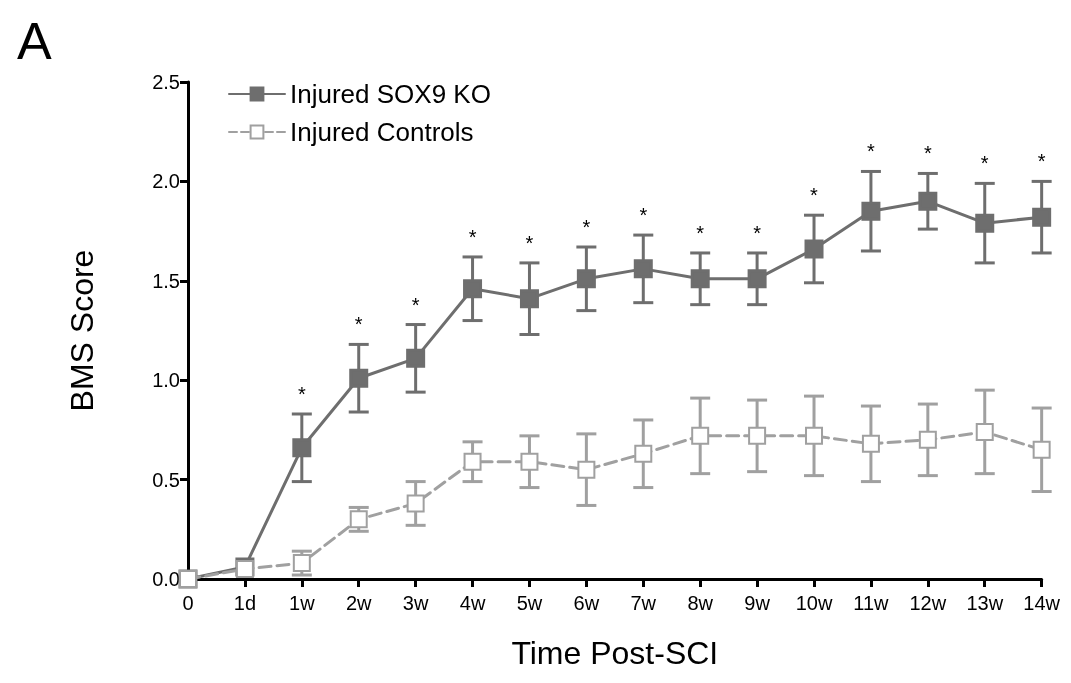 This screenshot has width=1071, height=683. I want to click on x-tick-label: 5w, so click(529, 603).